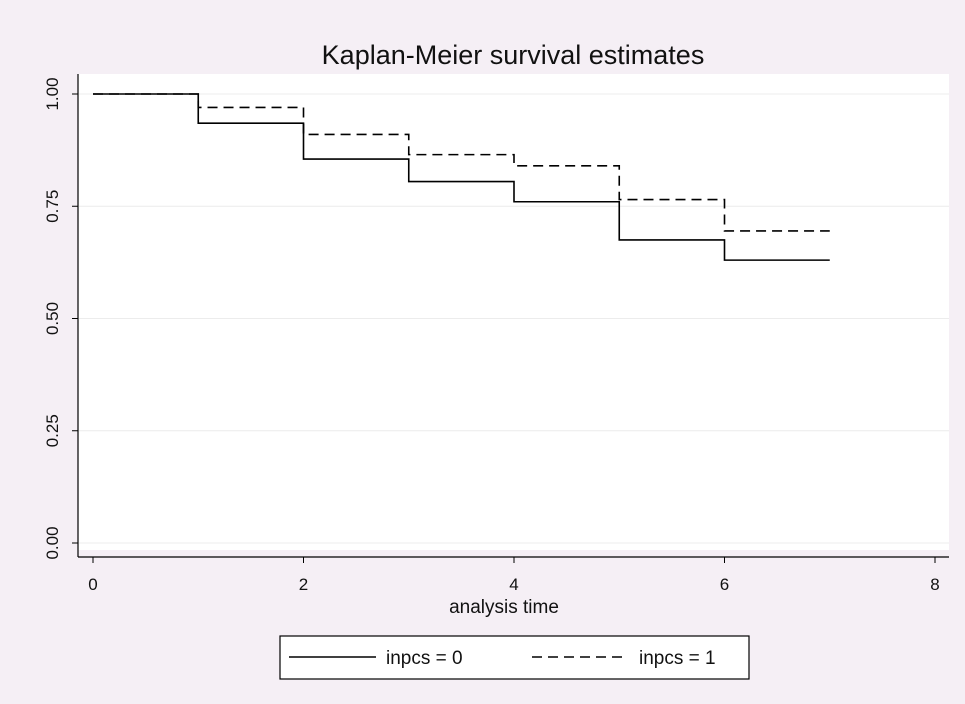 The height and width of the screenshot is (704, 965). I want to click on y-tick-label-0: 0.00, so click(52, 542).